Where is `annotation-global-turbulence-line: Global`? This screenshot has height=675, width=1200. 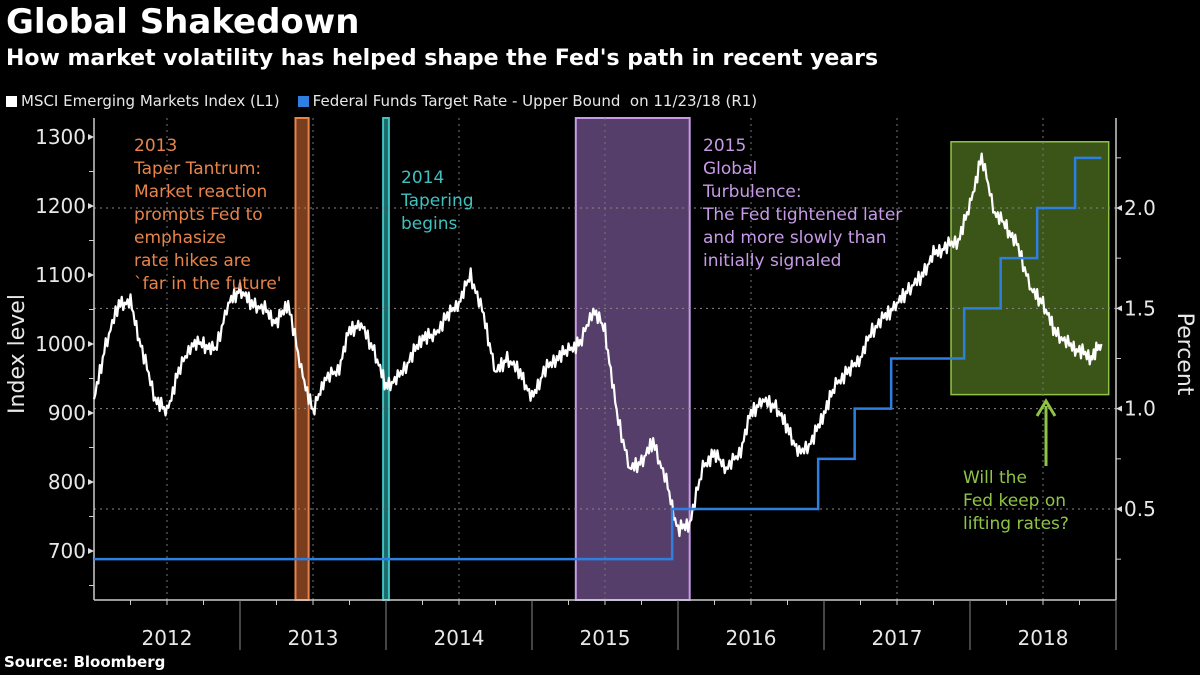 annotation-global-turbulence-line: Global is located at coordinates (730, 169).